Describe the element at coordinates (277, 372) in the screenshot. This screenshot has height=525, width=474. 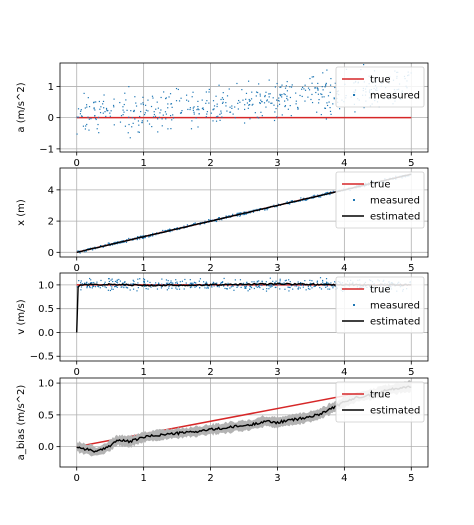
I see `x-tick-label: 3` at that location.